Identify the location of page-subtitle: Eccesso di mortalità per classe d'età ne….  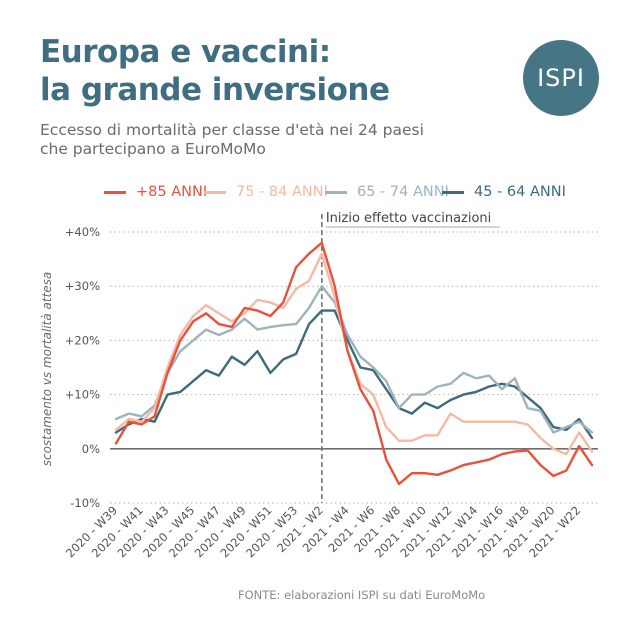
(232, 140).